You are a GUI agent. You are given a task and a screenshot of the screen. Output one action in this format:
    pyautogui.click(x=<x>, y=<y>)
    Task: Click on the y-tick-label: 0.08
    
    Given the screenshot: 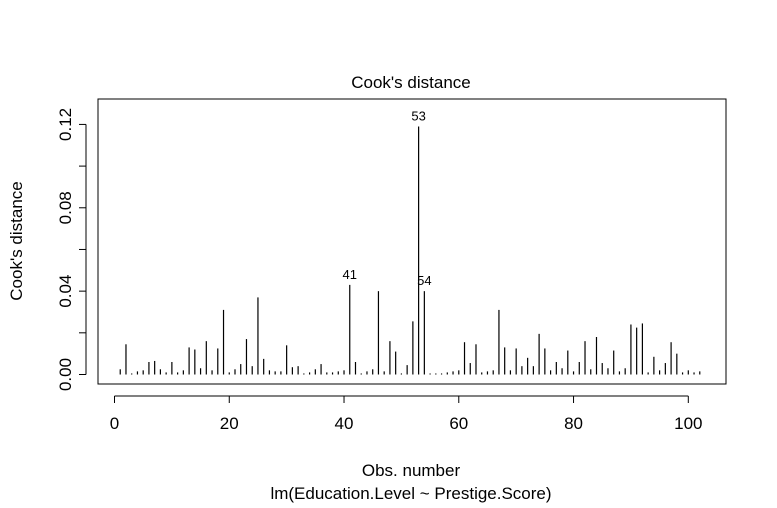 What is the action you would take?
    pyautogui.click(x=65, y=207)
    